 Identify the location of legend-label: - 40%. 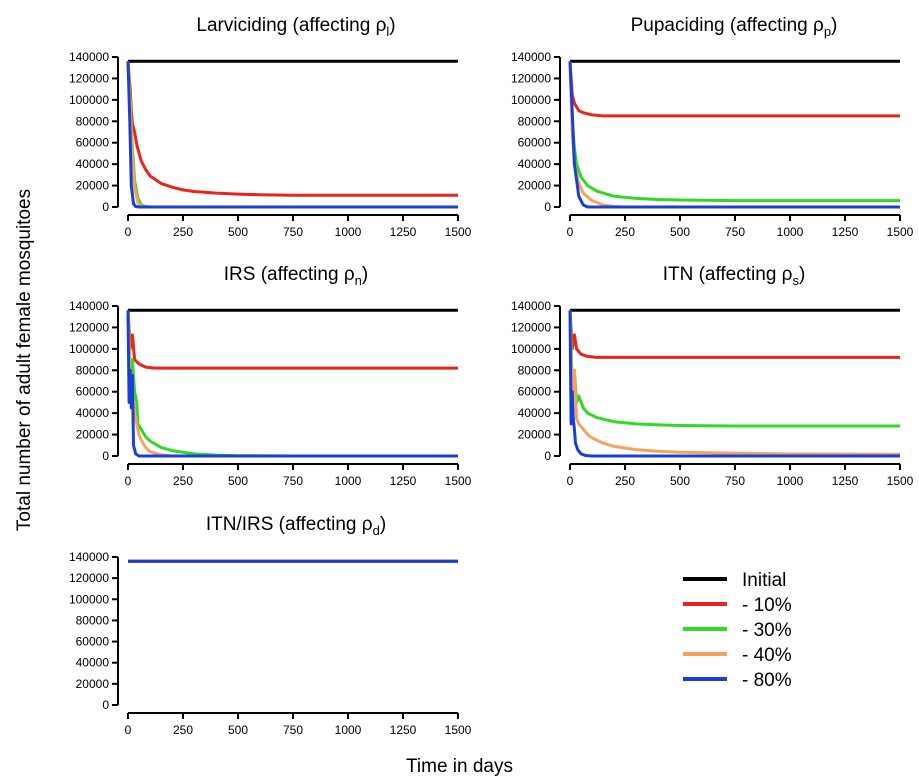
(767, 655).